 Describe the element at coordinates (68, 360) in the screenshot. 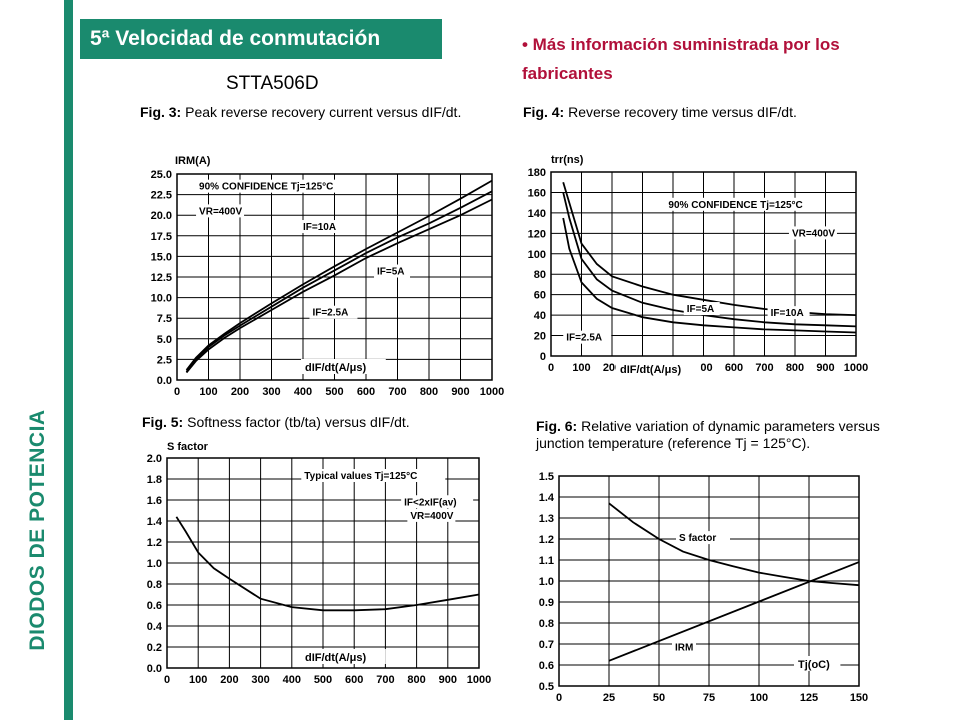

I see `side-accent-bar` at that location.